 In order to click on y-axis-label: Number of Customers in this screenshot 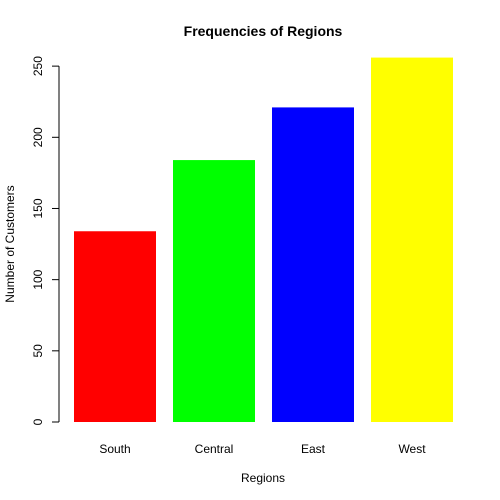, I will do `click(10, 243)`.